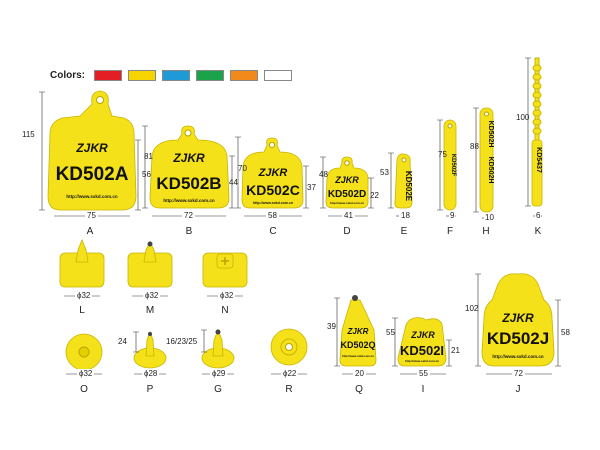 Image resolution: width=600 pixels, height=450 pixels. I want to click on tag-c-hole, so click(272, 145).